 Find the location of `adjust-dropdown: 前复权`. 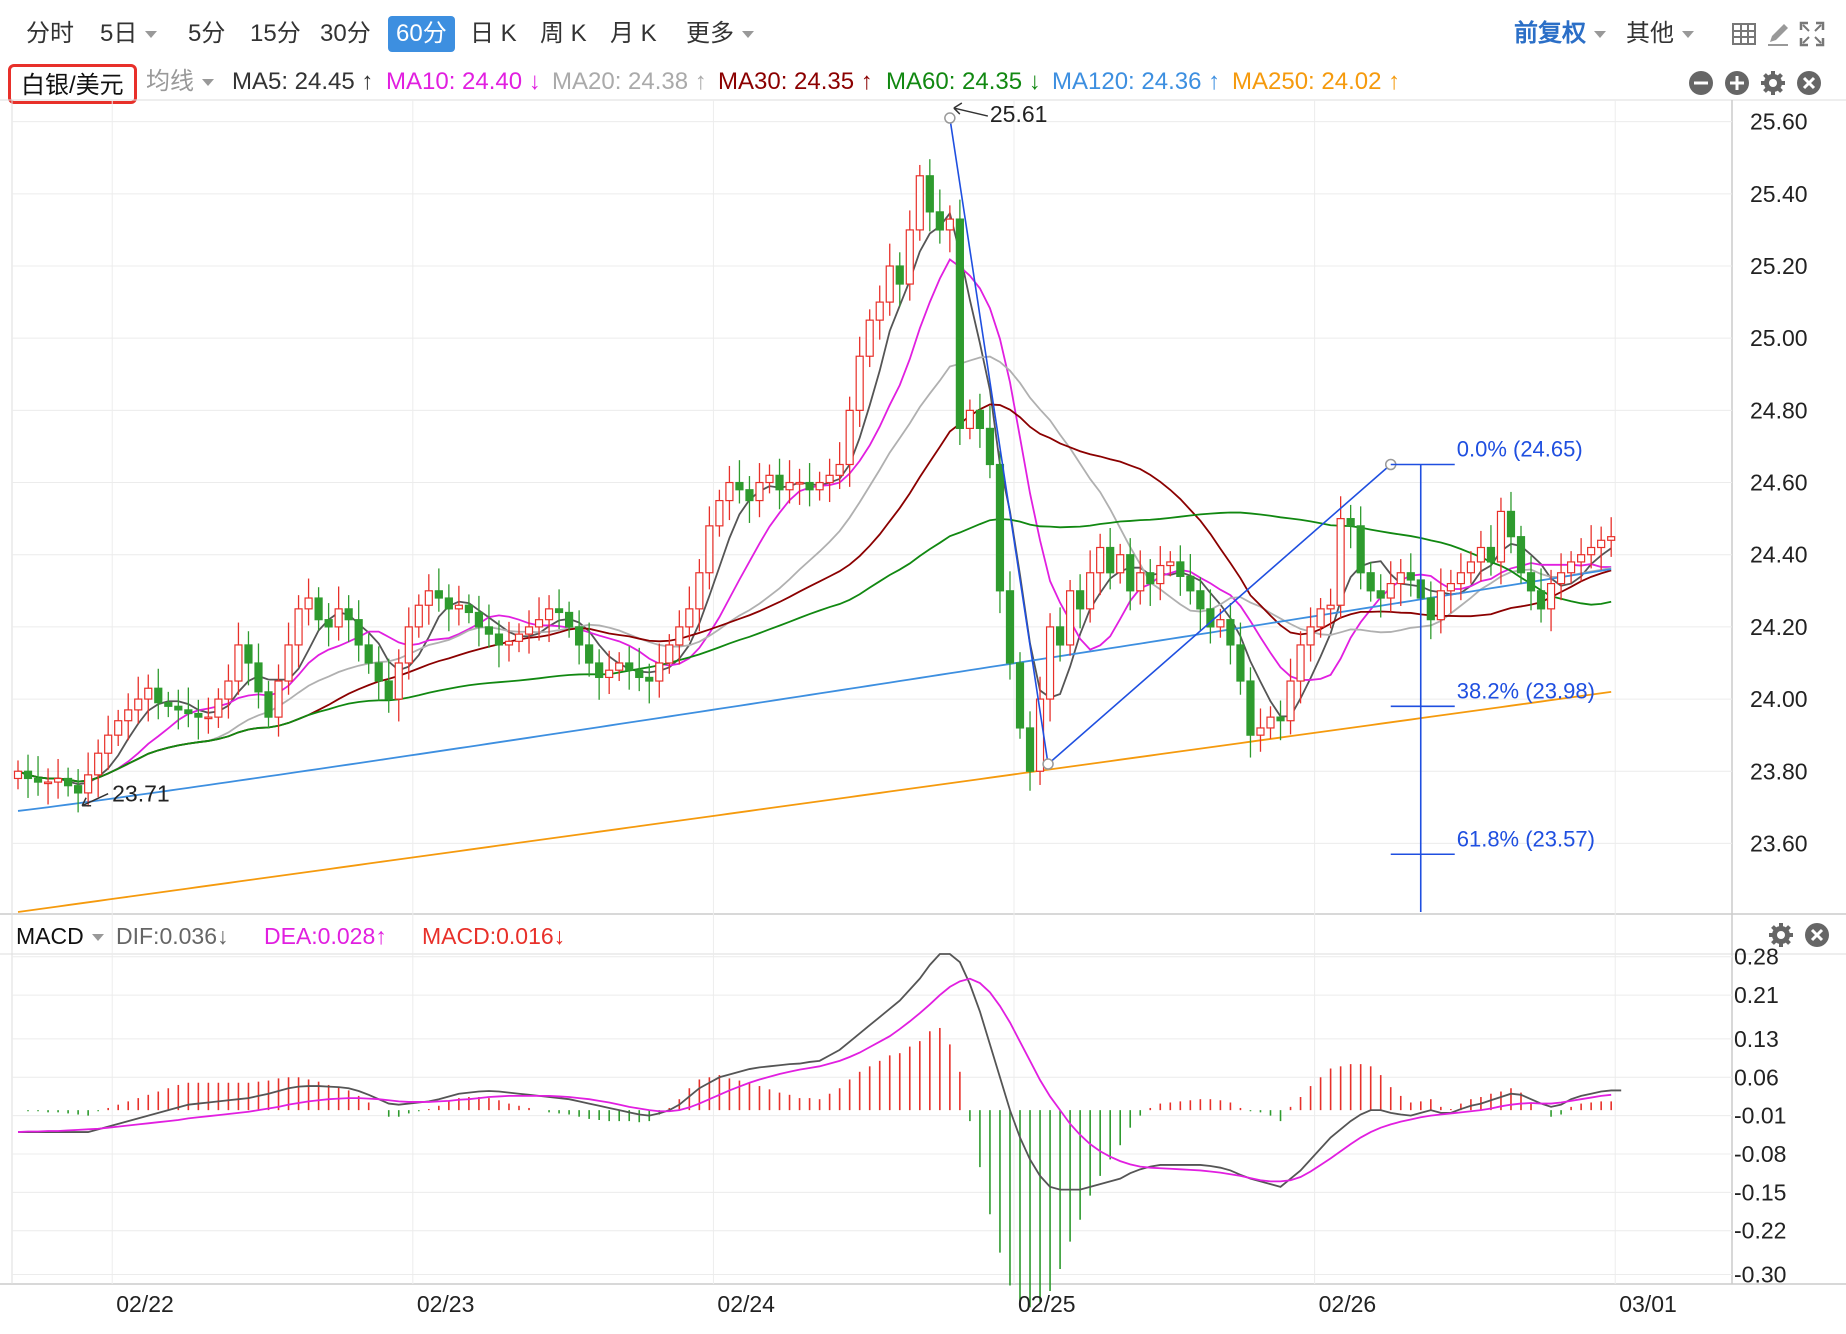

adjust-dropdown: 前复权 is located at coordinates (1560, 34).